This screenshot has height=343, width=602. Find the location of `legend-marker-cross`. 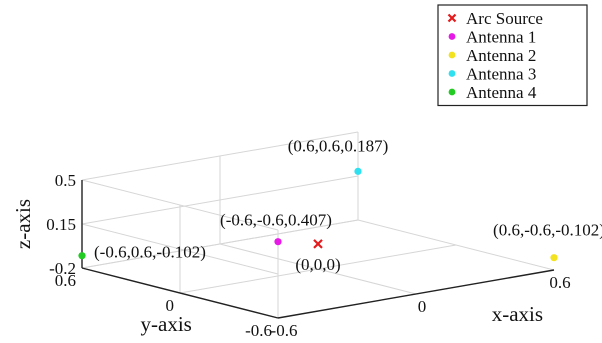

legend-marker-cross is located at coordinates (452, 18).